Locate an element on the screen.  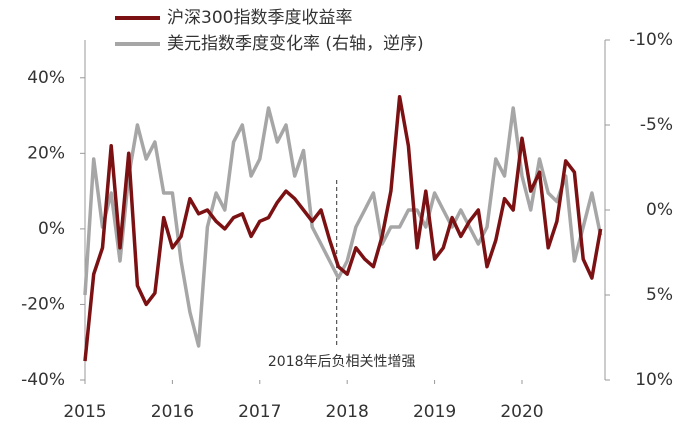
x-tick-label: 2018 is located at coordinates (347, 412).